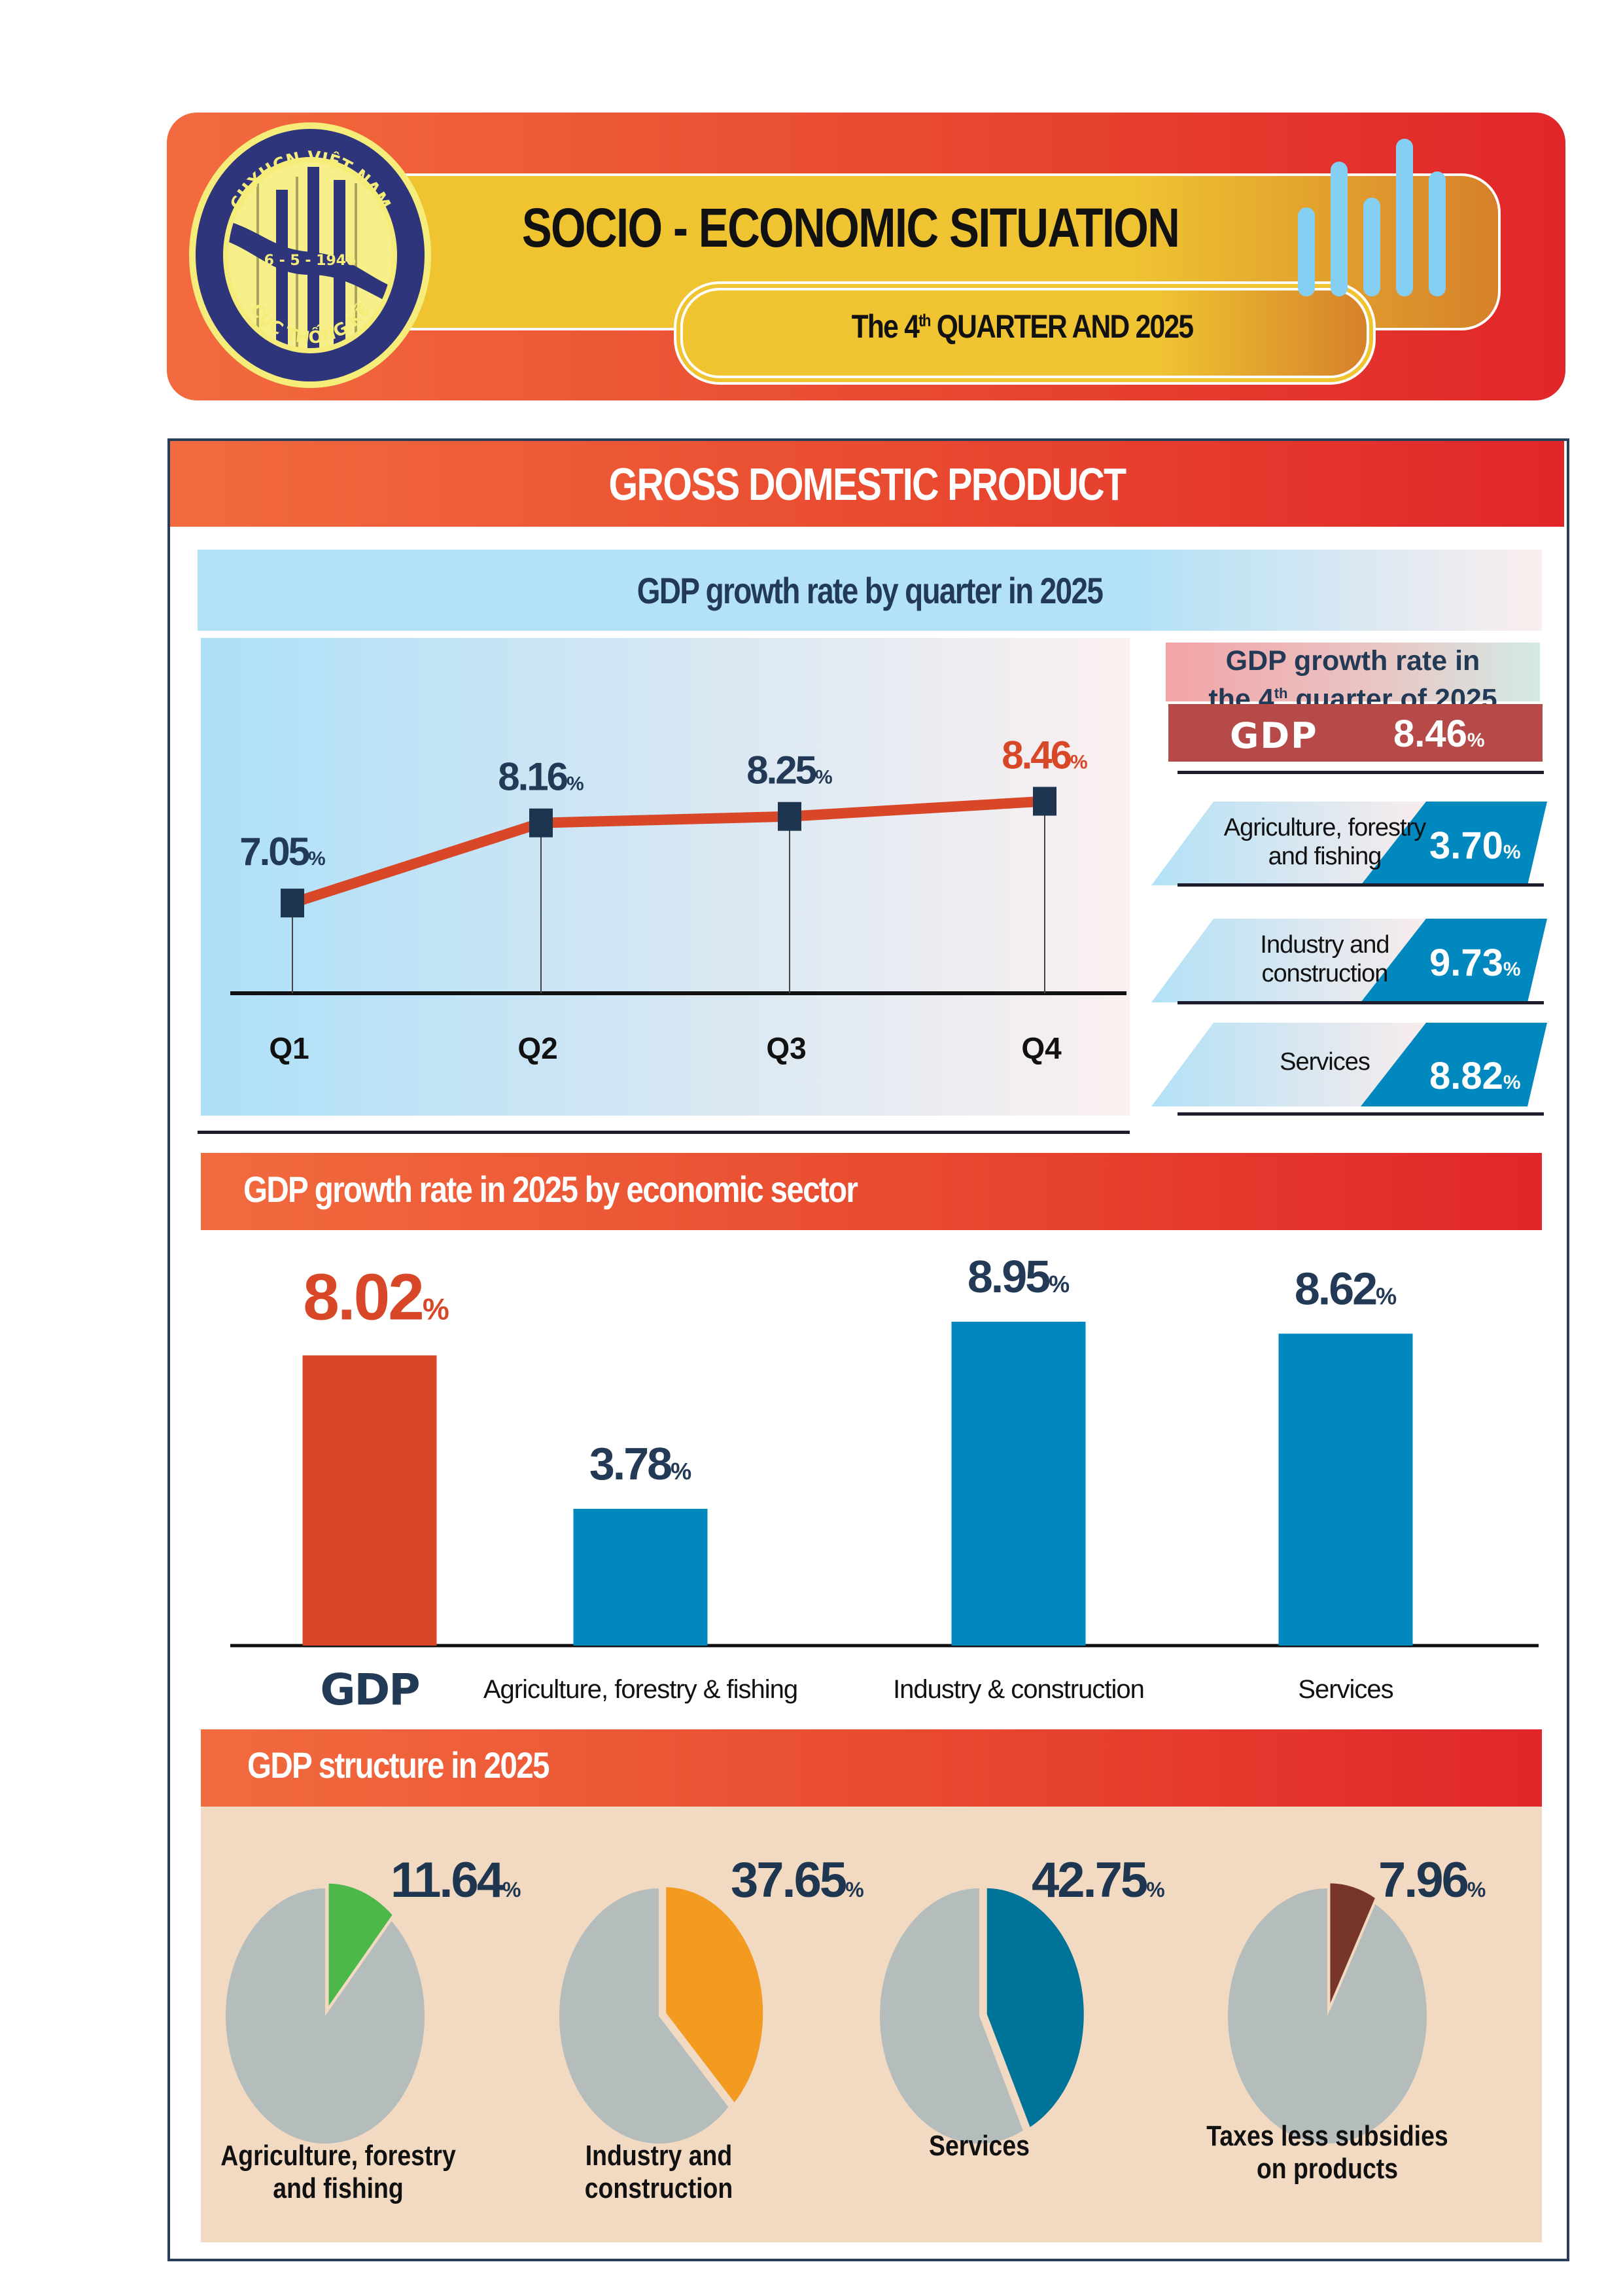 The width and height of the screenshot is (1623, 2296). Describe the element at coordinates (1274, 736) in the screenshot. I see `q4-gdp-label: GDP` at that location.